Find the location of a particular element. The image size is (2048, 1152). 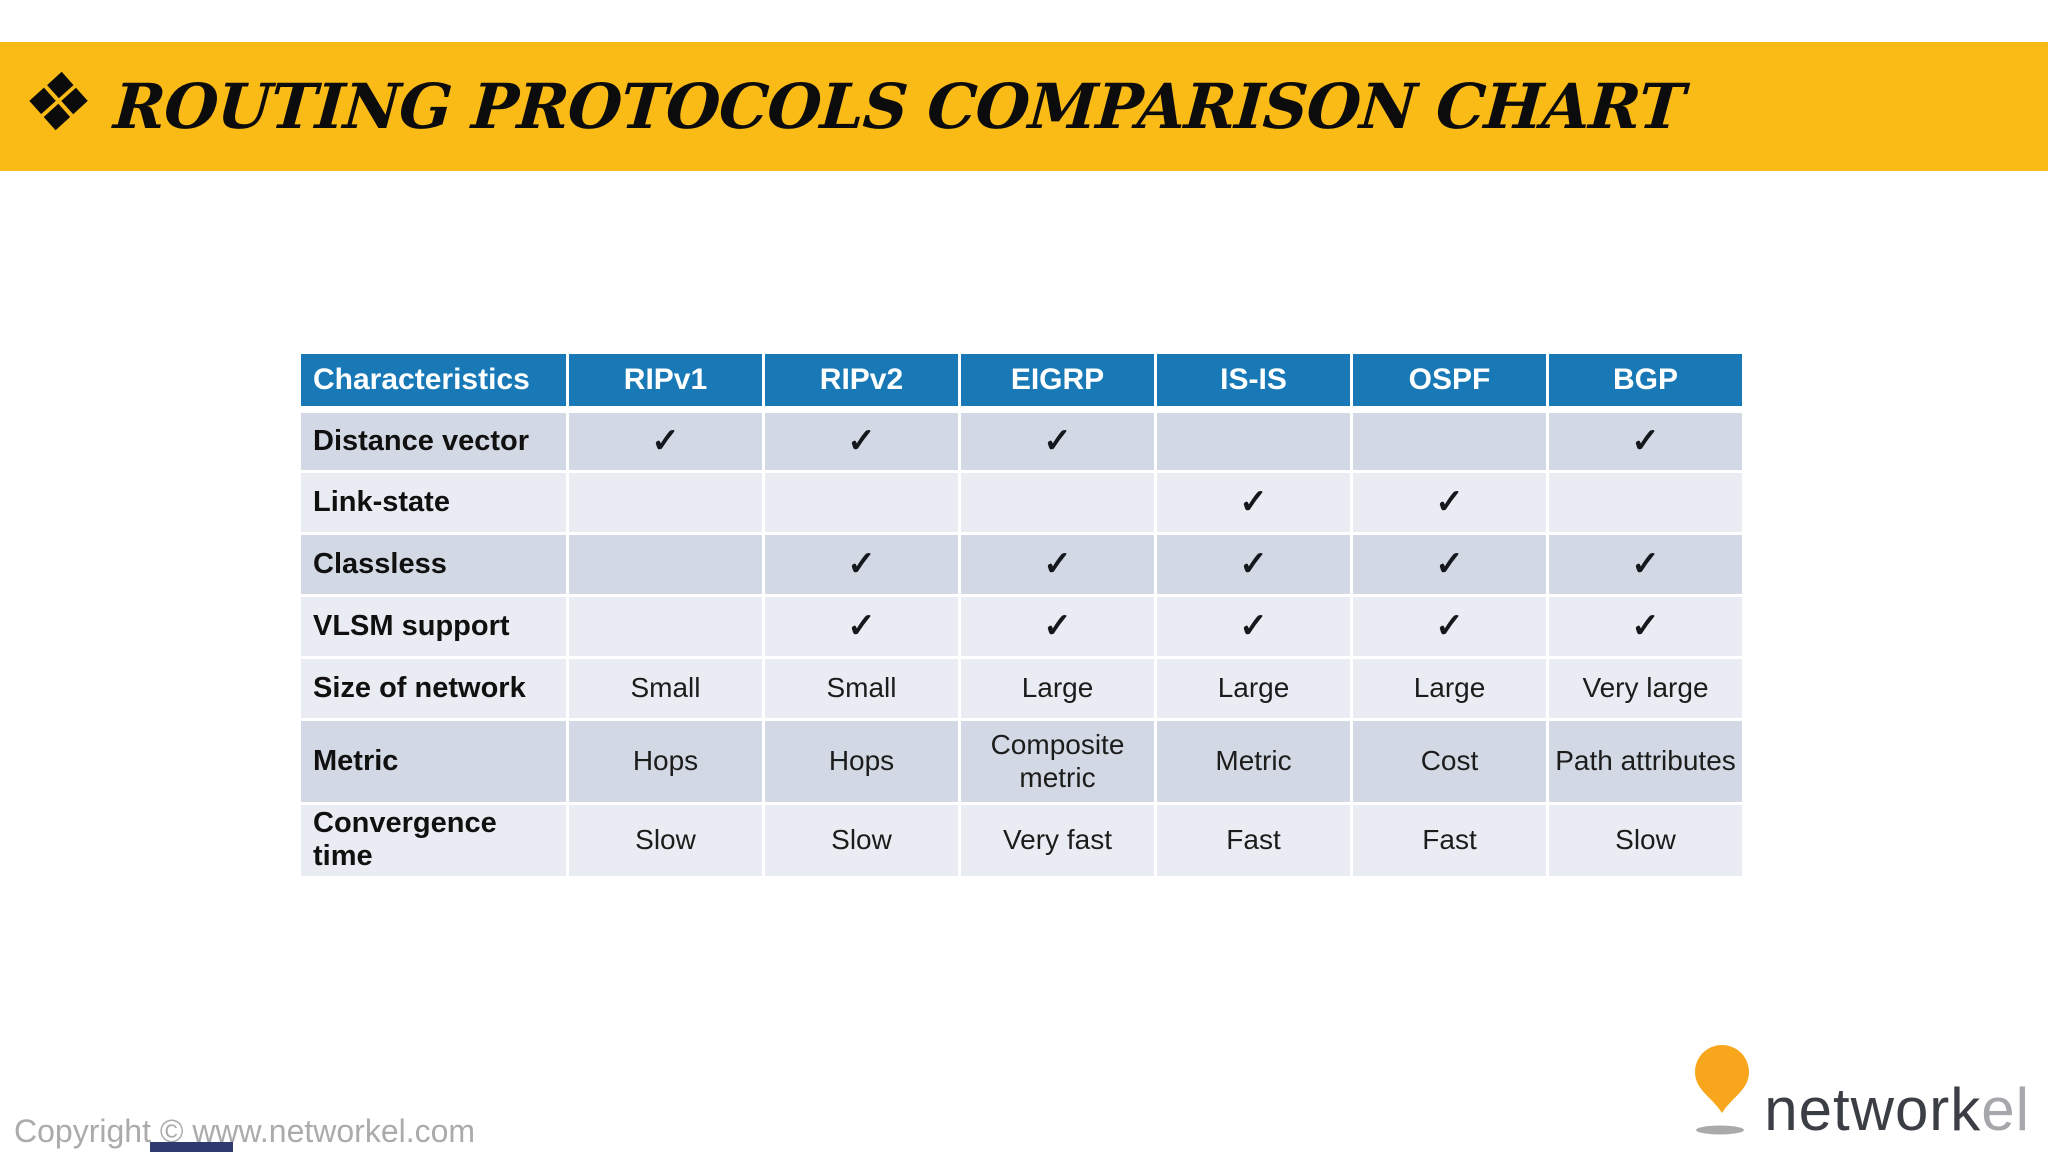

row-label: Convergence time is located at coordinates (433, 840).